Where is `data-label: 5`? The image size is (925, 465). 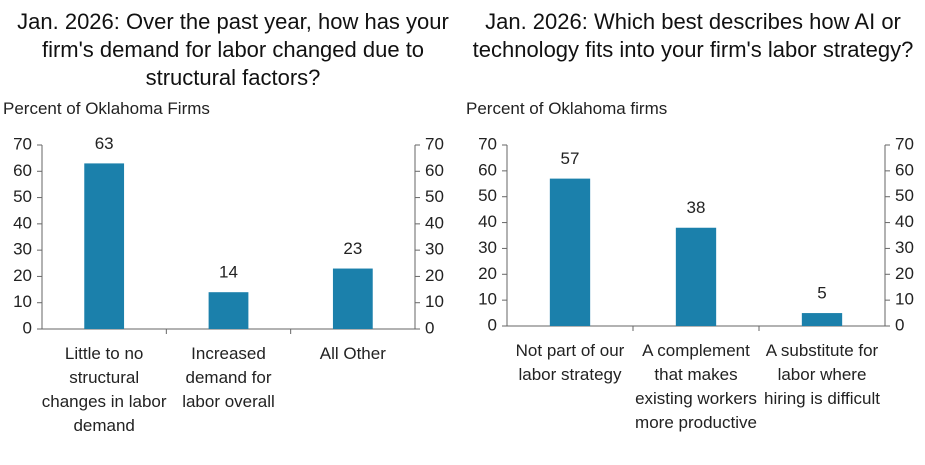
data-label: 5 is located at coordinates (821, 293).